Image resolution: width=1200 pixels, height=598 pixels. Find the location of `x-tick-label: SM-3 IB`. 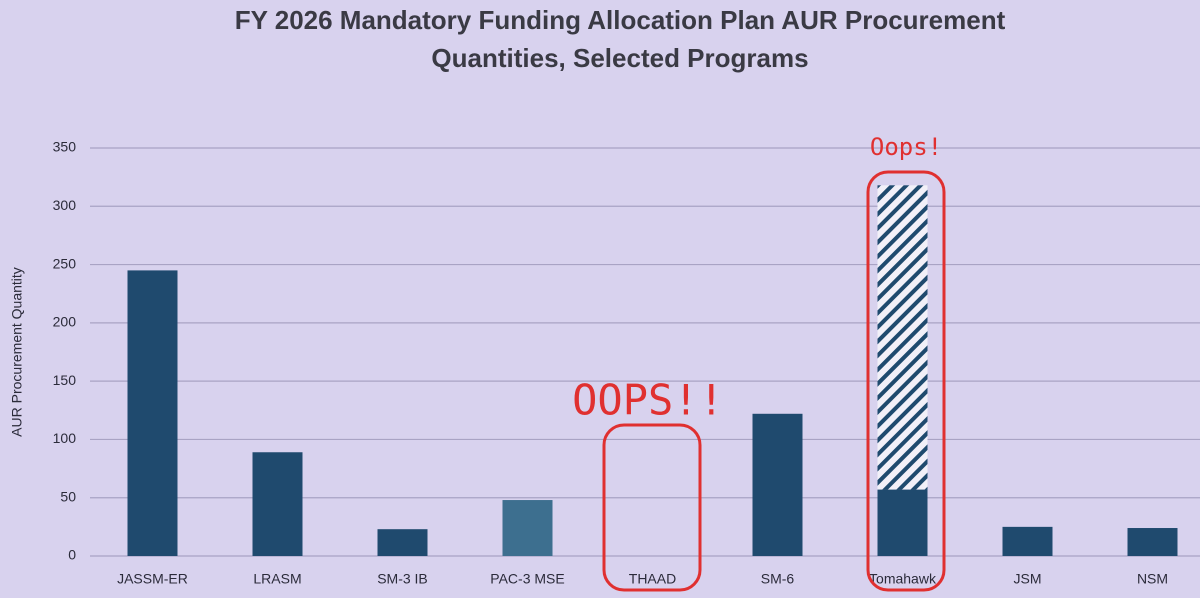

x-tick-label: SM-3 IB is located at coordinates (402, 579).